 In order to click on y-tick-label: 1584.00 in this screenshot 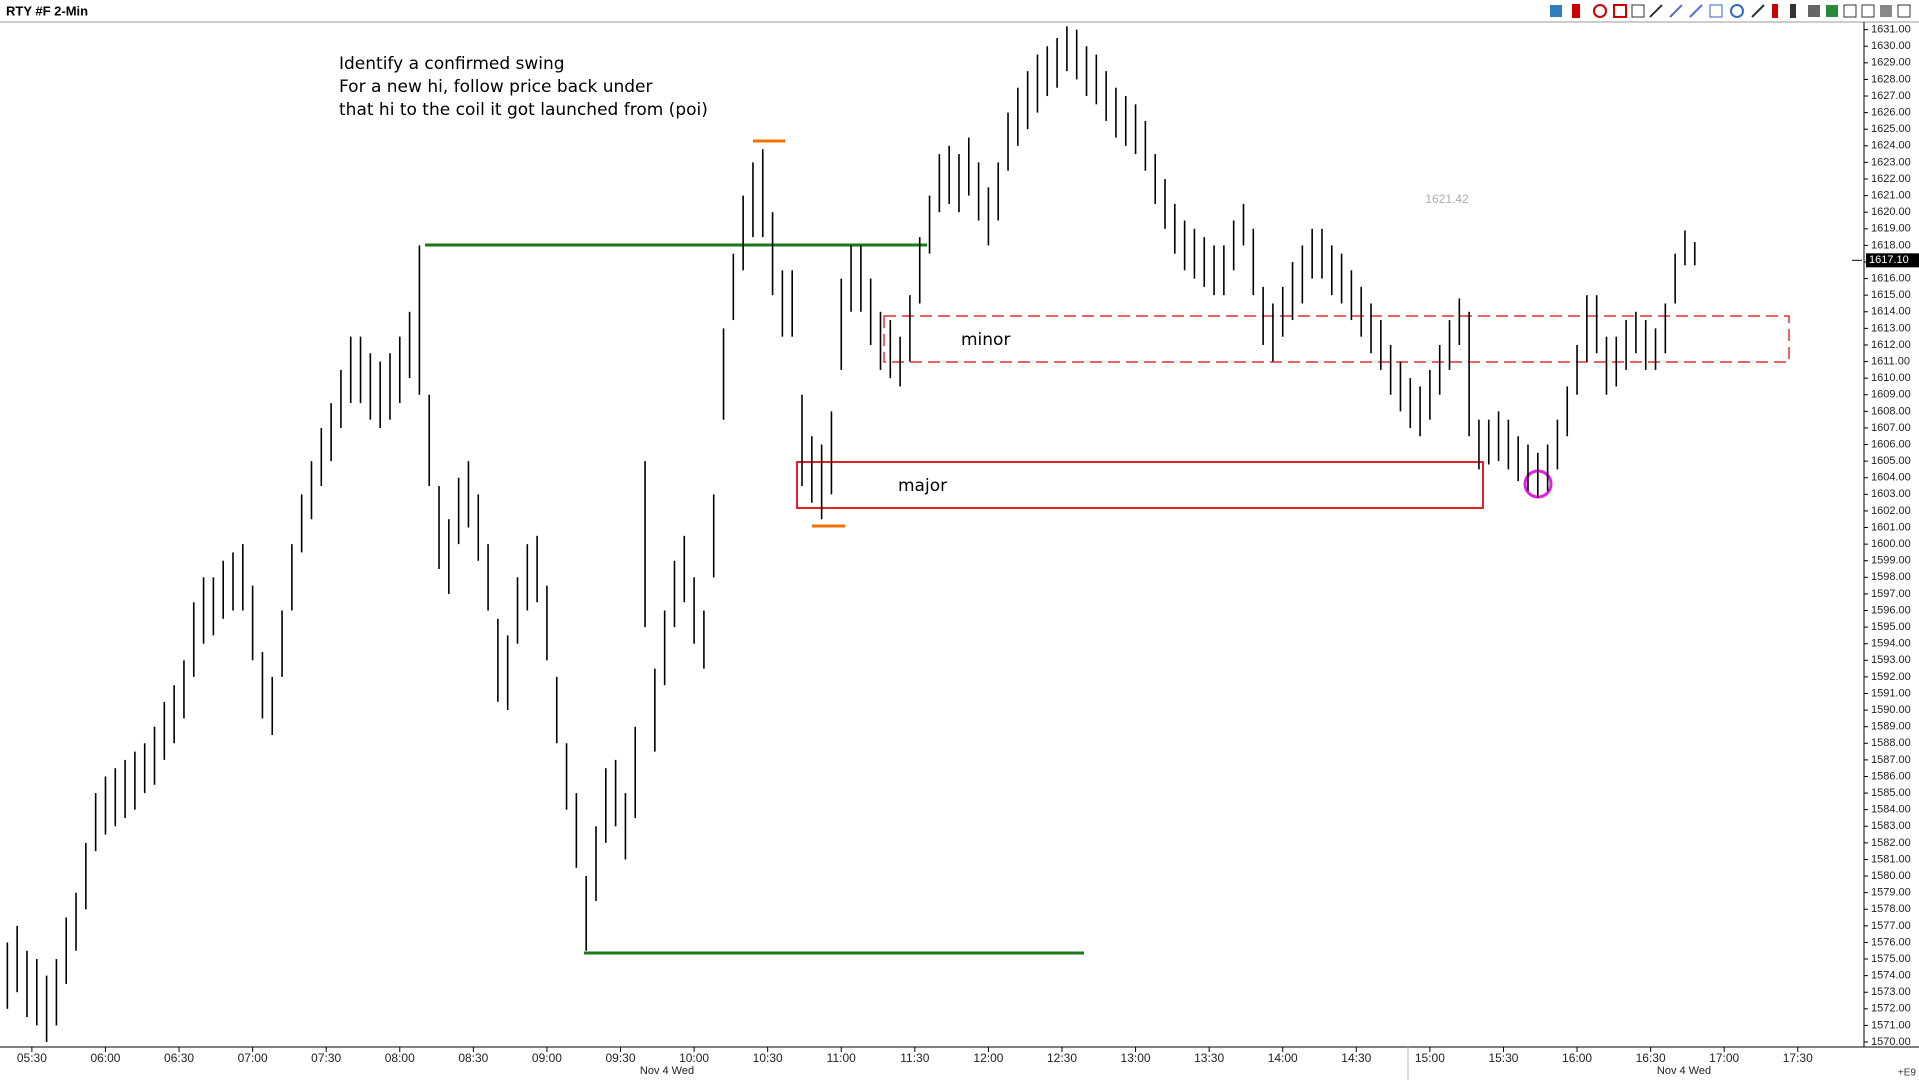, I will do `click(1891, 810)`.